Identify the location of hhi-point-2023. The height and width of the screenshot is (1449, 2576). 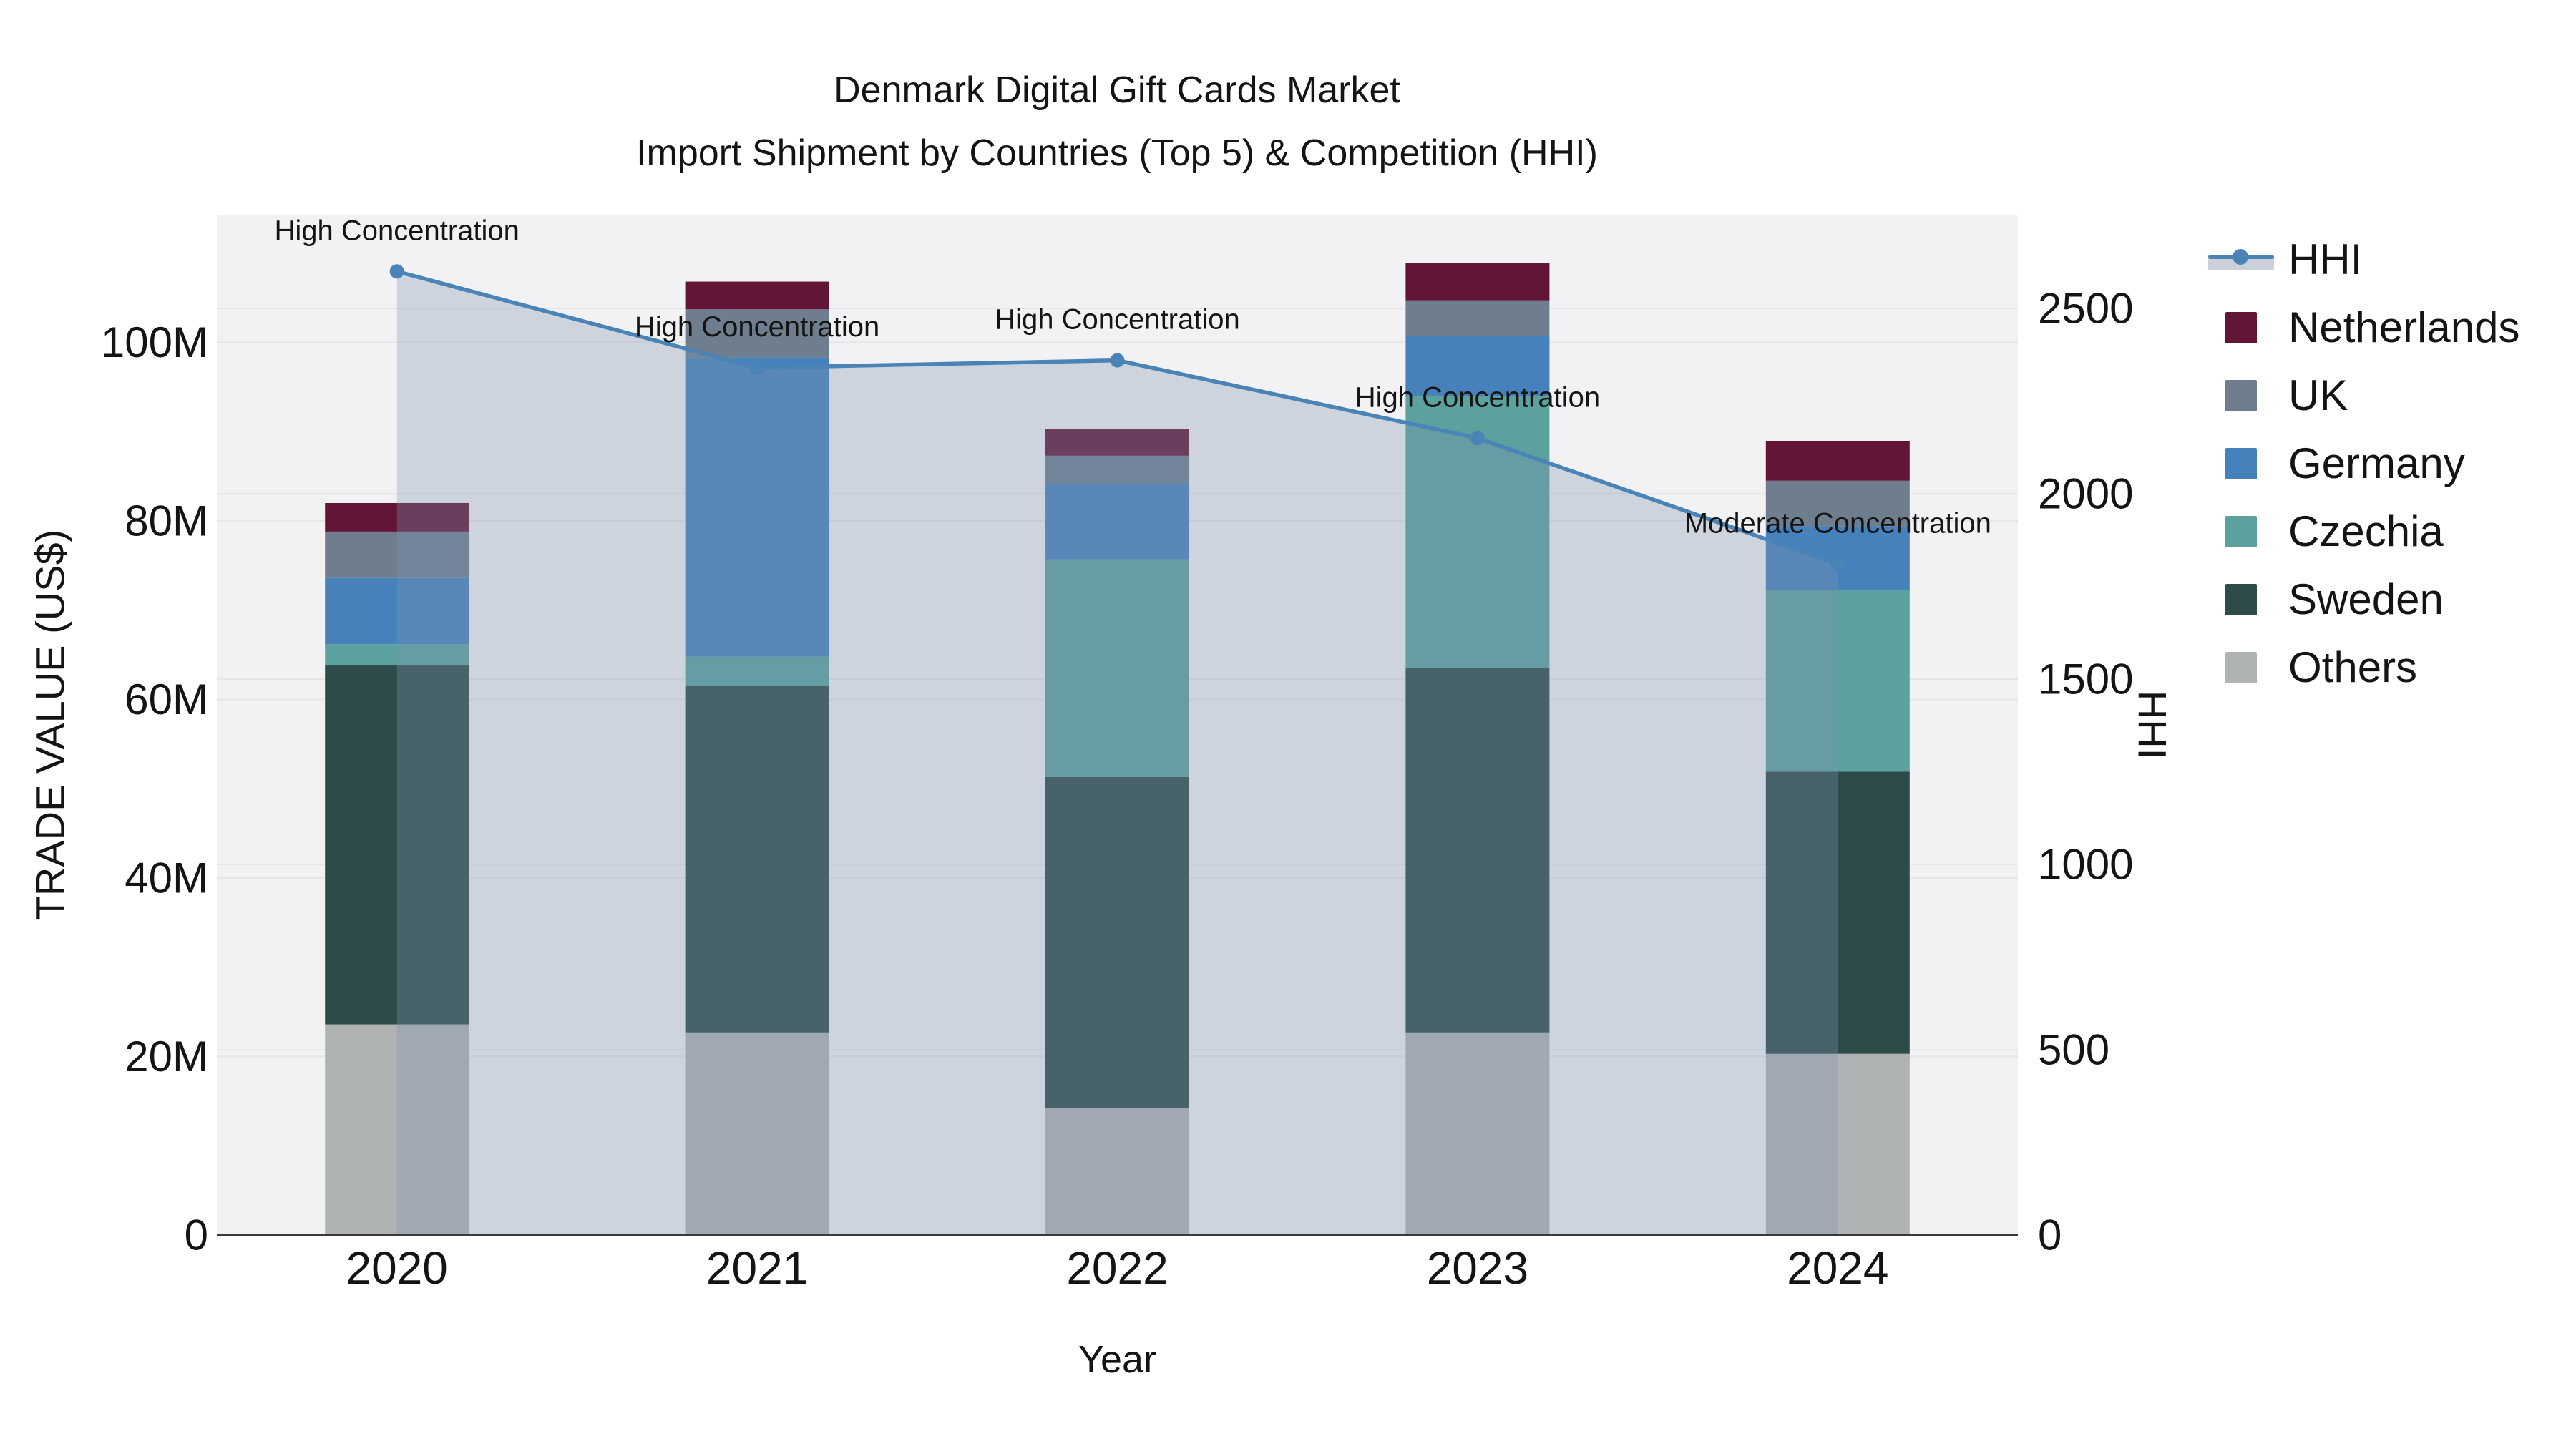
(1478, 438).